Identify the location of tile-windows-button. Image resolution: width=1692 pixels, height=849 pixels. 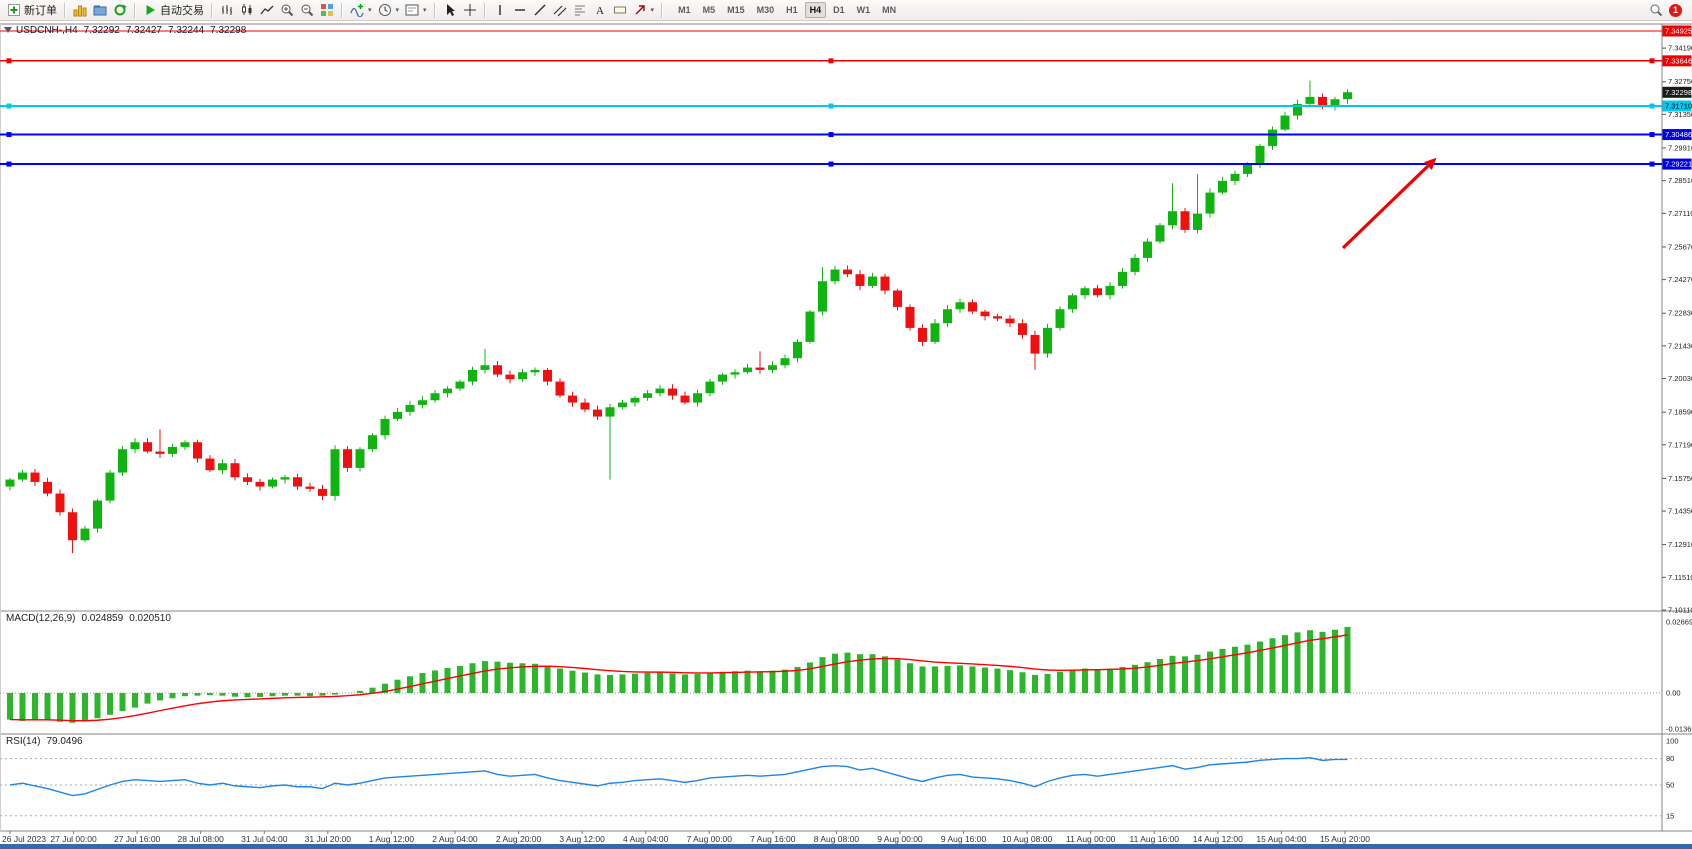
(327, 10).